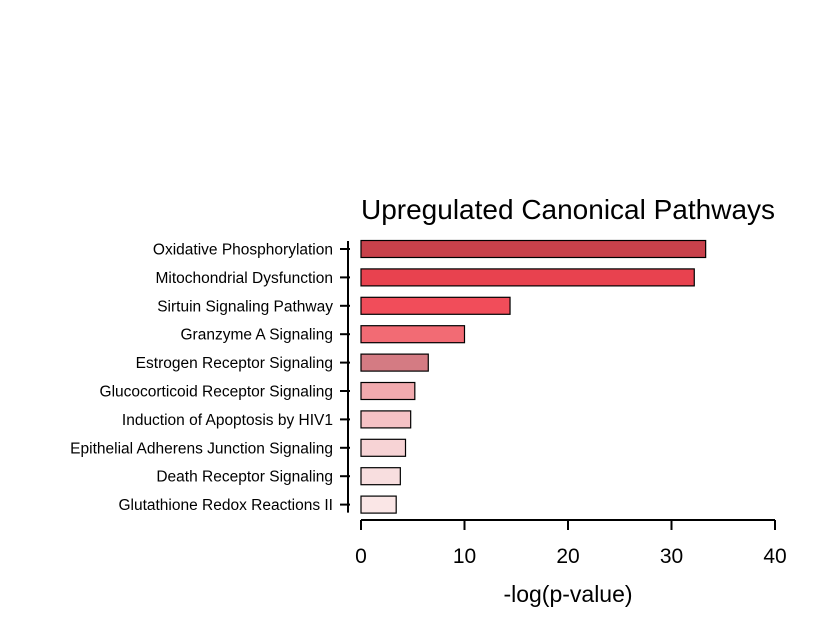 The width and height of the screenshot is (827, 626). Describe the element at coordinates (774, 556) in the screenshot. I see `x-tick-label: 40` at that location.